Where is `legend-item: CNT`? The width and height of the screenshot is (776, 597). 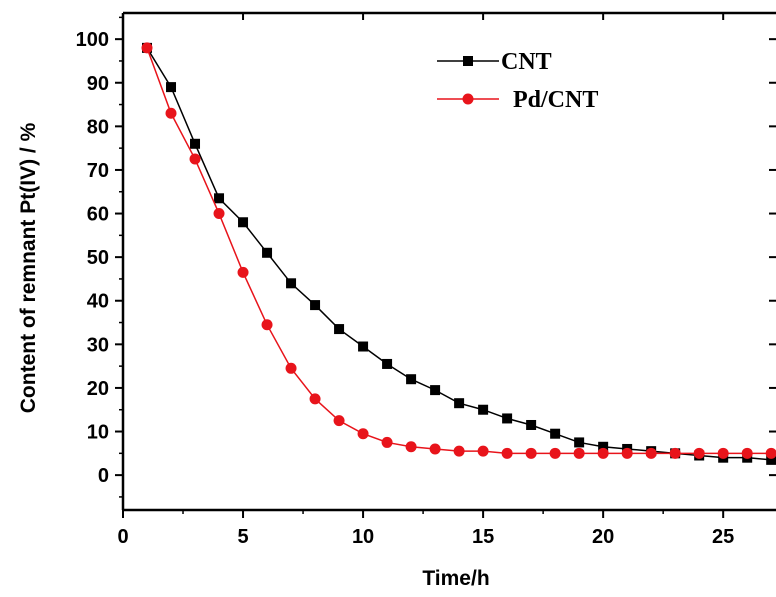 legend-item: CNT is located at coordinates (494, 62).